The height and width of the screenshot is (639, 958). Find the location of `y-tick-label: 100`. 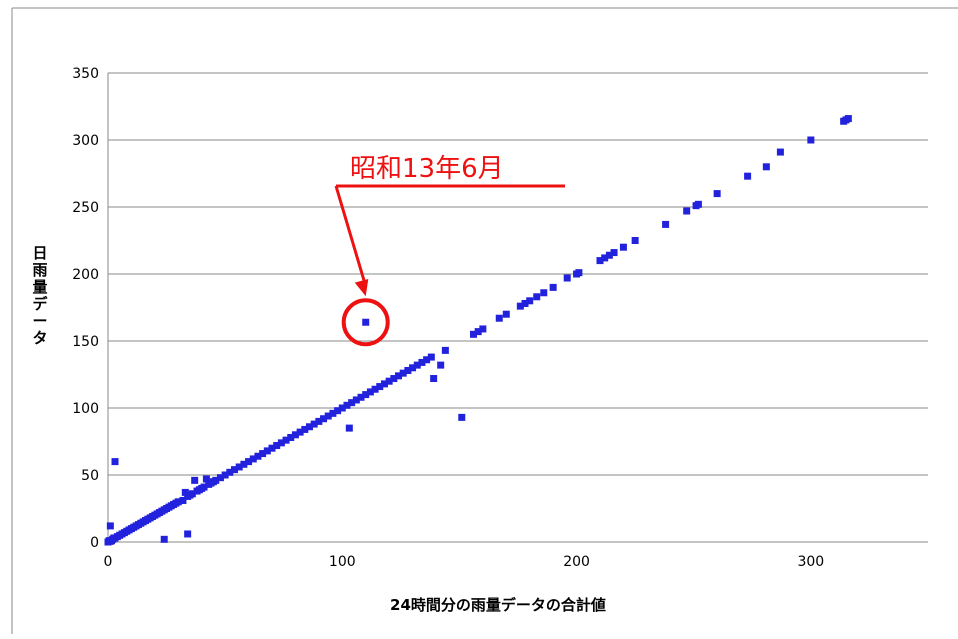

y-tick-label: 100 is located at coordinates (85, 409).